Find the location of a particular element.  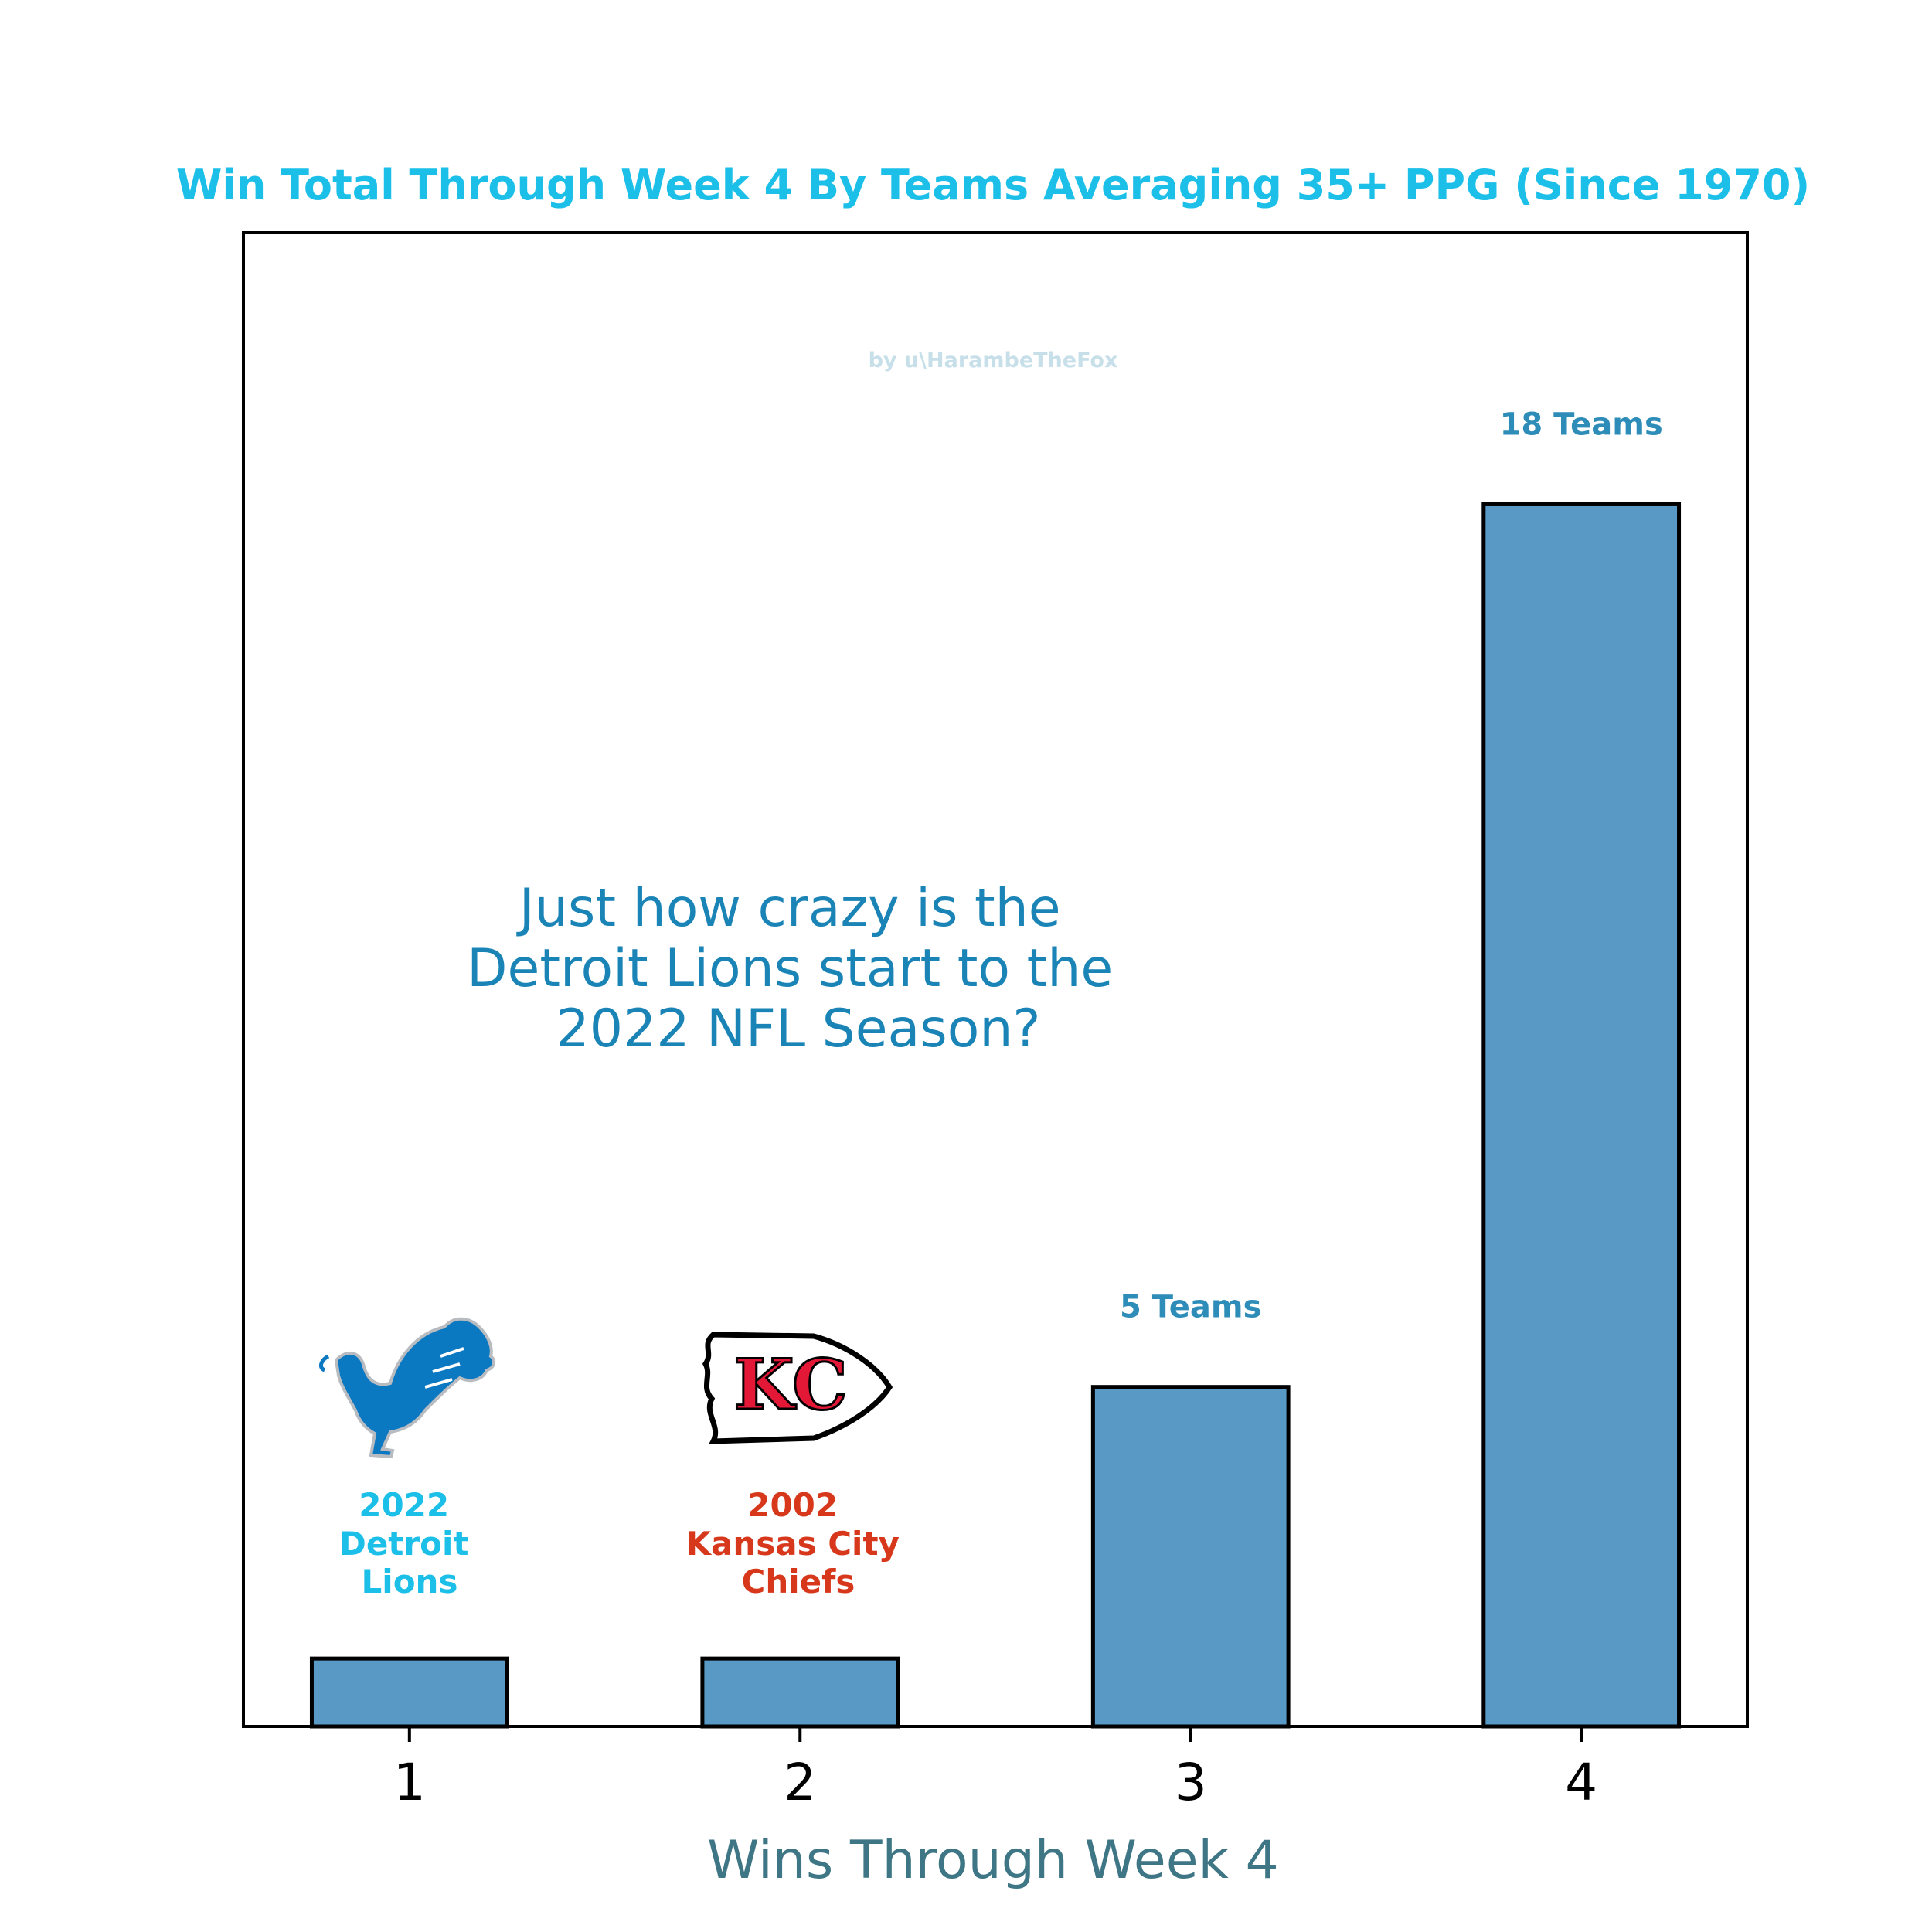

chiefs-label: 2002 Kansas City Chiefs is located at coordinates (798, 1543).